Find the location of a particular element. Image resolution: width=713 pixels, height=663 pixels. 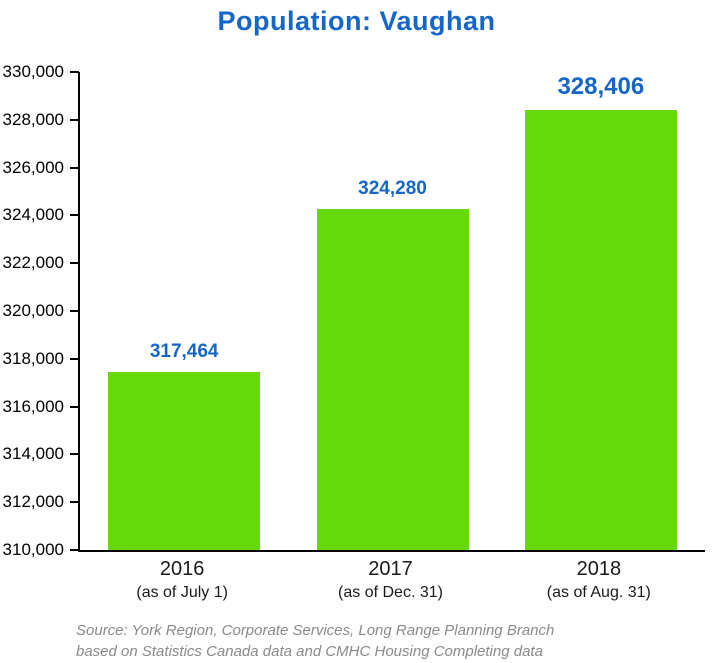

y-tick-label: 310,000 is located at coordinates (33, 549).